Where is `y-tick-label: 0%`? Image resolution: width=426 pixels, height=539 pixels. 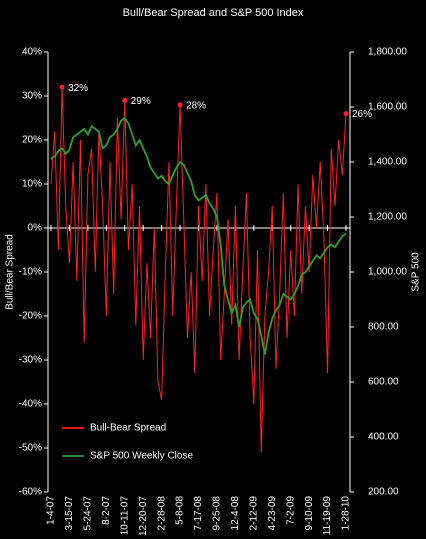 y-tick-label: 0% is located at coordinates (35, 228).